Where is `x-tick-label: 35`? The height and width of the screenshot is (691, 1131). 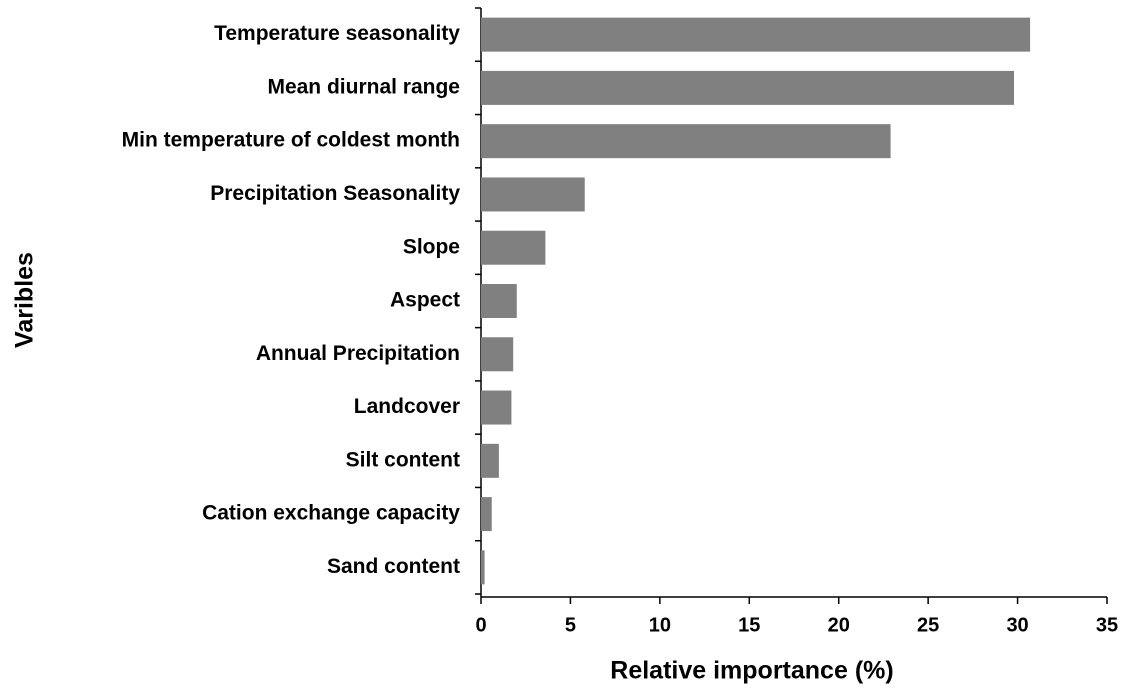 x-tick-label: 35 is located at coordinates (1107, 625).